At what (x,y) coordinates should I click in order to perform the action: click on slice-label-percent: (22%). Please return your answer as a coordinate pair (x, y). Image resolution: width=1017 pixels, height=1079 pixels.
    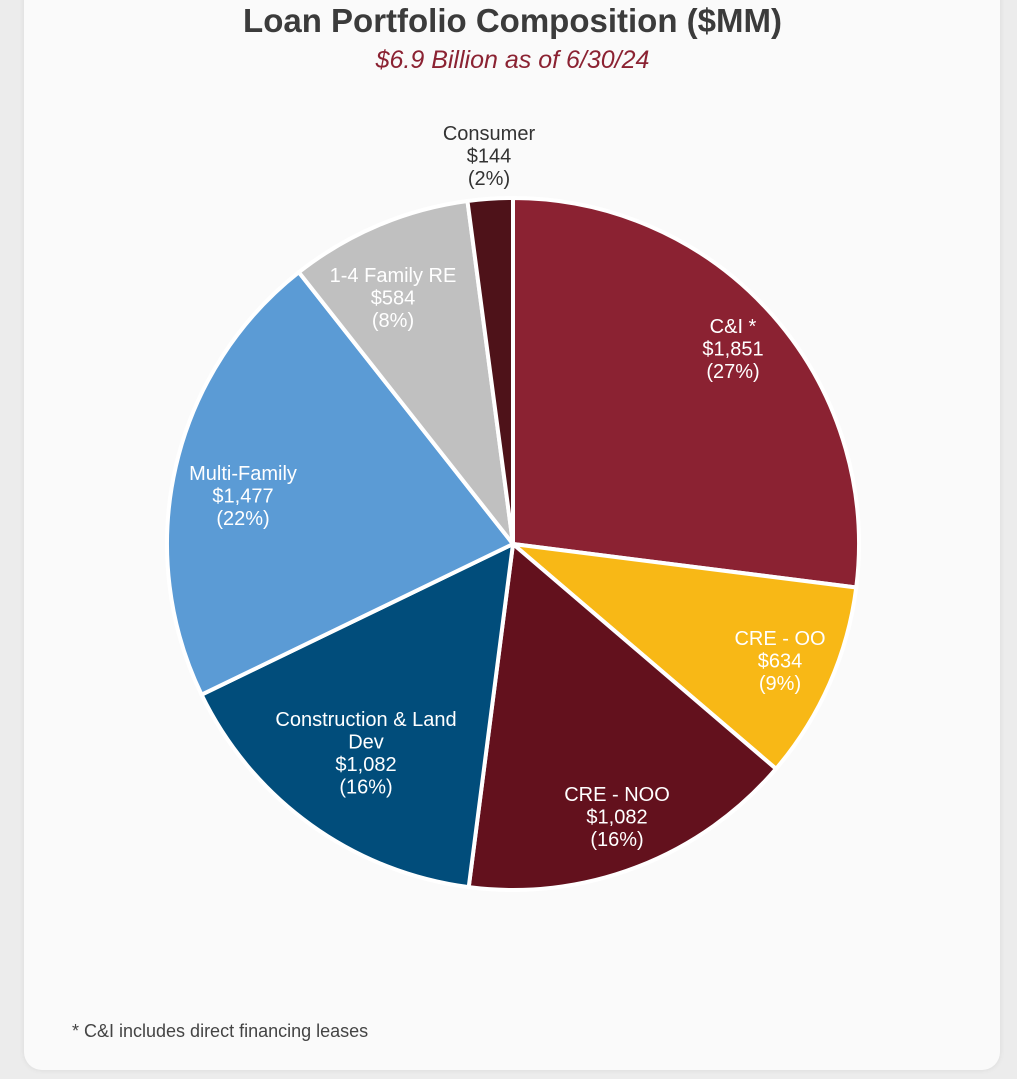
    Looking at the image, I should click on (242, 519).